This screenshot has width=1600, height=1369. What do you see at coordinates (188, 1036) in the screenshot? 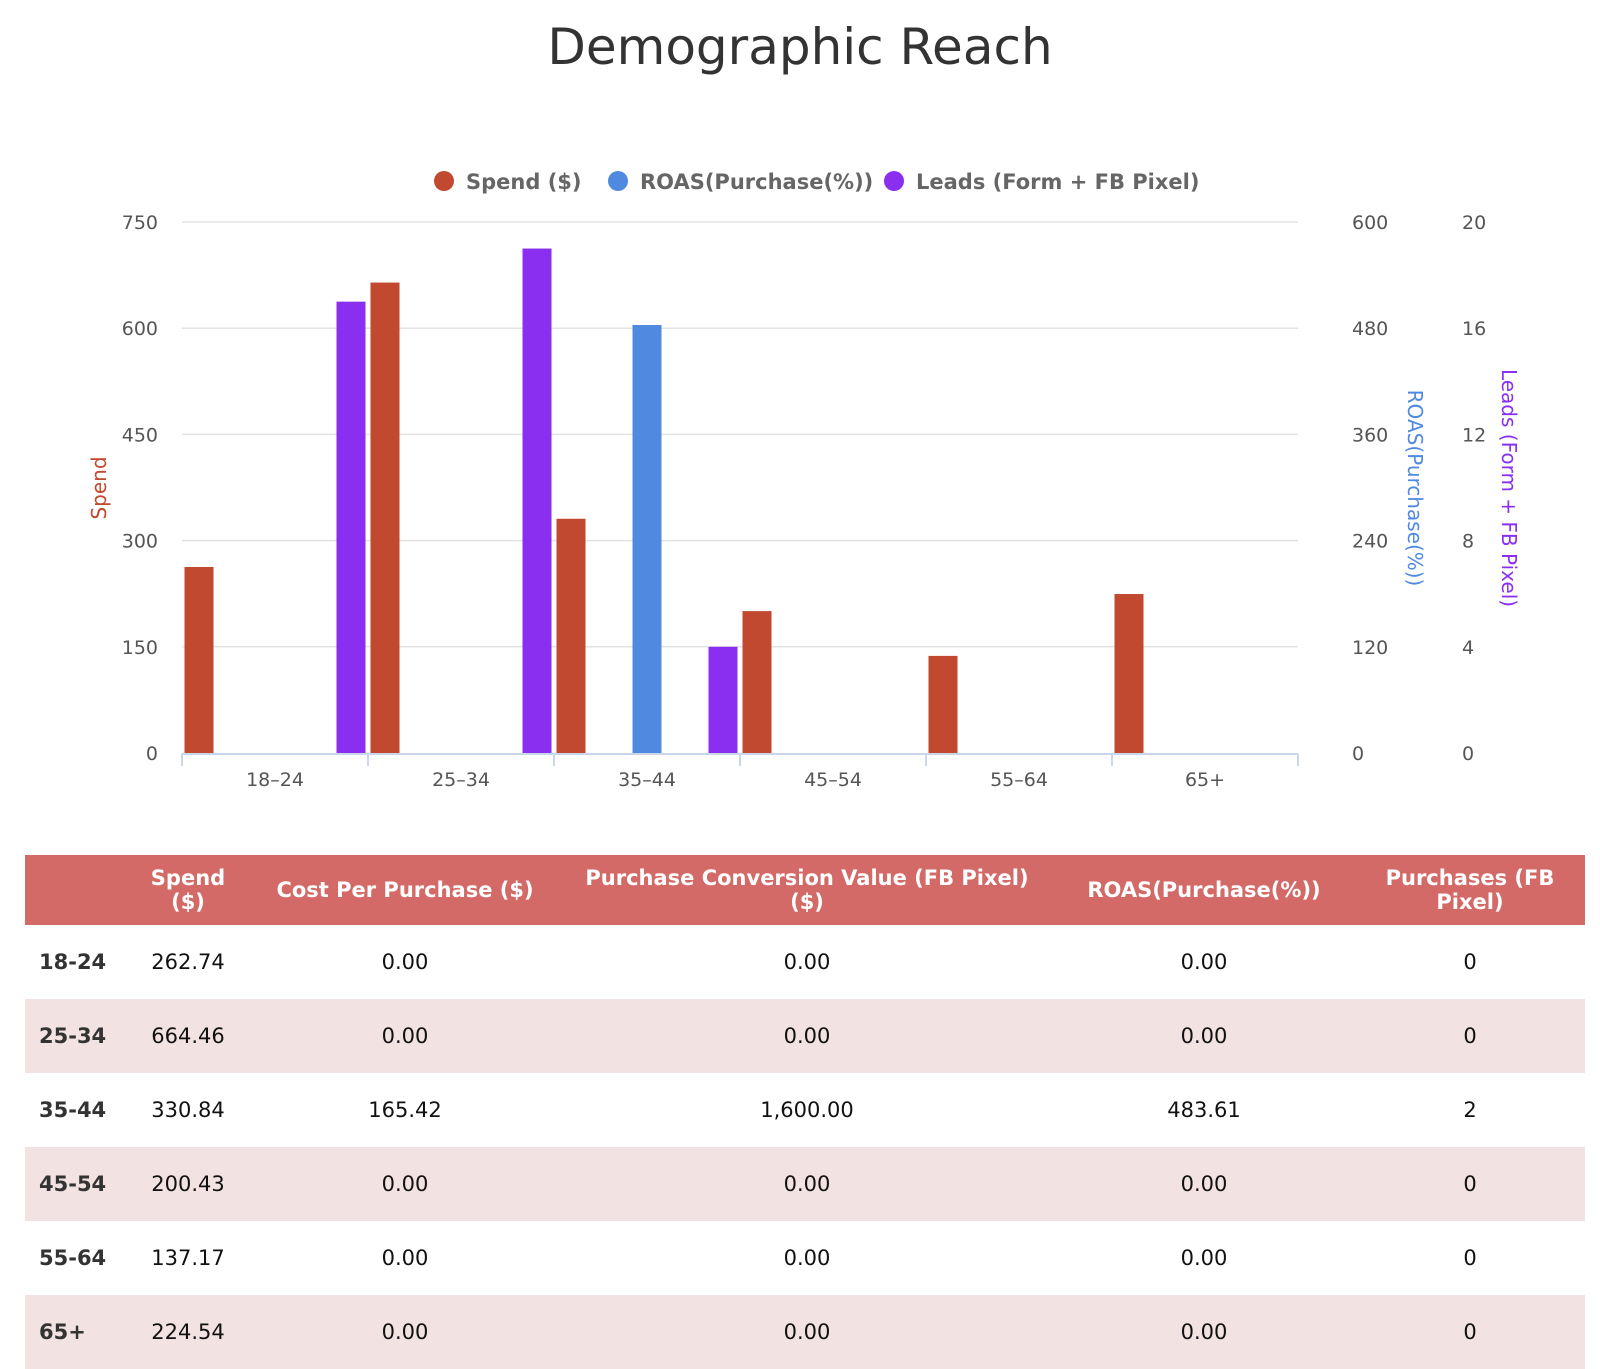
I see `table-cell: 664.46` at bounding box center [188, 1036].